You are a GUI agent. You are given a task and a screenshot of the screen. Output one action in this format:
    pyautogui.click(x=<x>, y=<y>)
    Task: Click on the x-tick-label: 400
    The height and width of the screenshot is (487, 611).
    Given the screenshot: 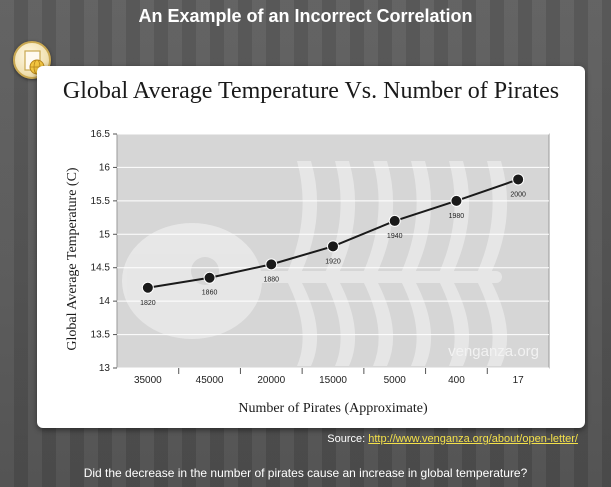 What is the action you would take?
    pyautogui.click(x=456, y=380)
    